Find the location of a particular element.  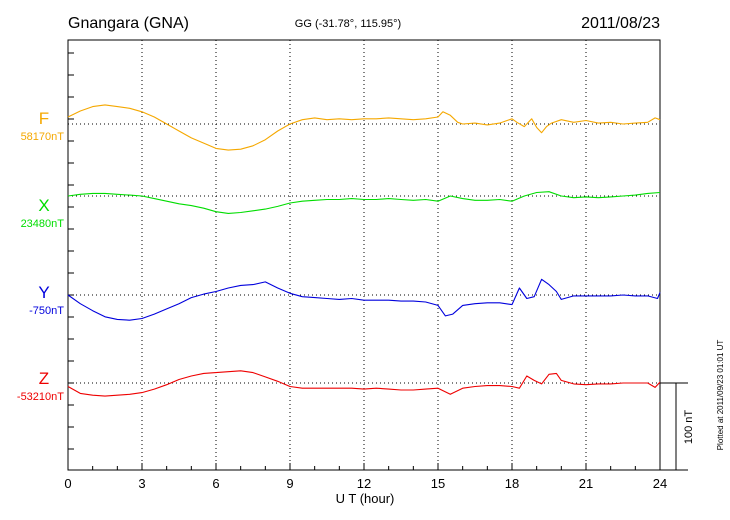

series-name-label: Y is located at coordinates (43, 292).